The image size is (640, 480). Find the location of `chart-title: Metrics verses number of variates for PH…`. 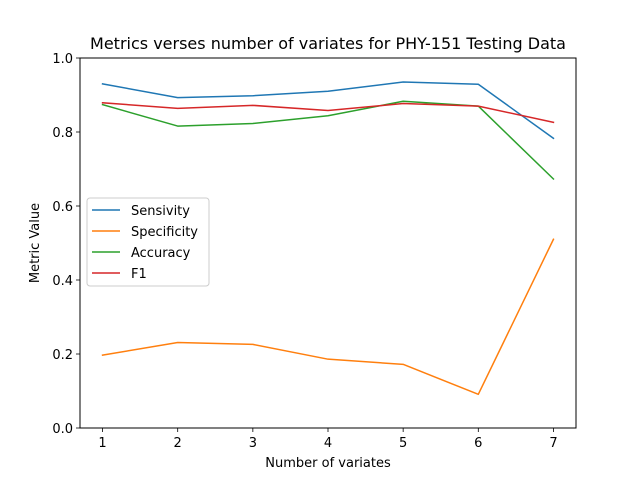

chart-title: Metrics verses number of variates for PH… is located at coordinates (328, 43).